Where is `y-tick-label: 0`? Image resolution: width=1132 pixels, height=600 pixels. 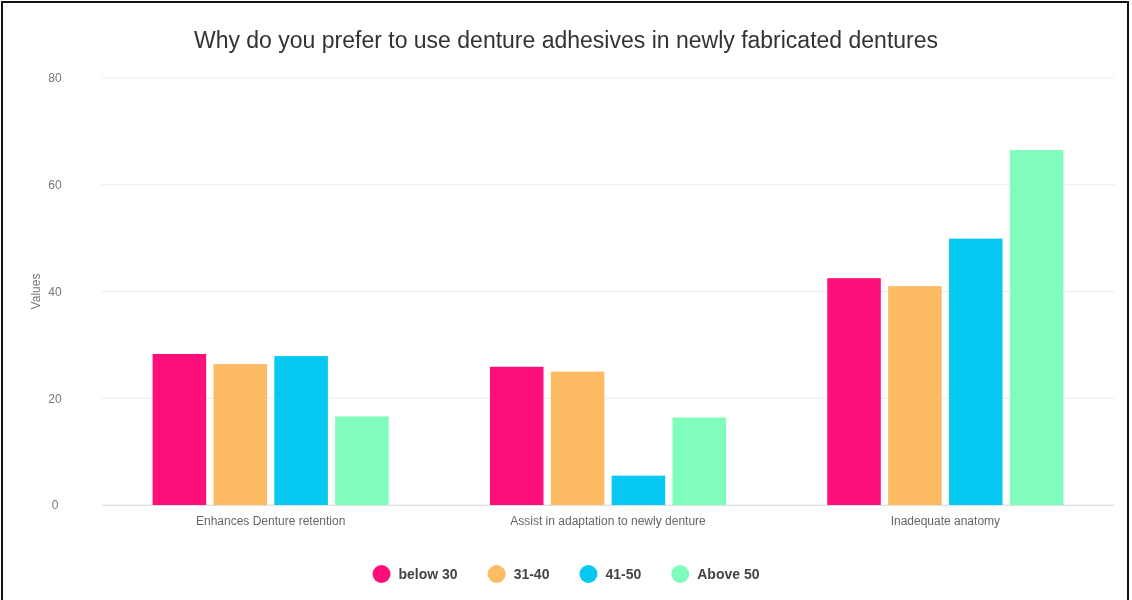
y-tick-label: 0 is located at coordinates (55, 505).